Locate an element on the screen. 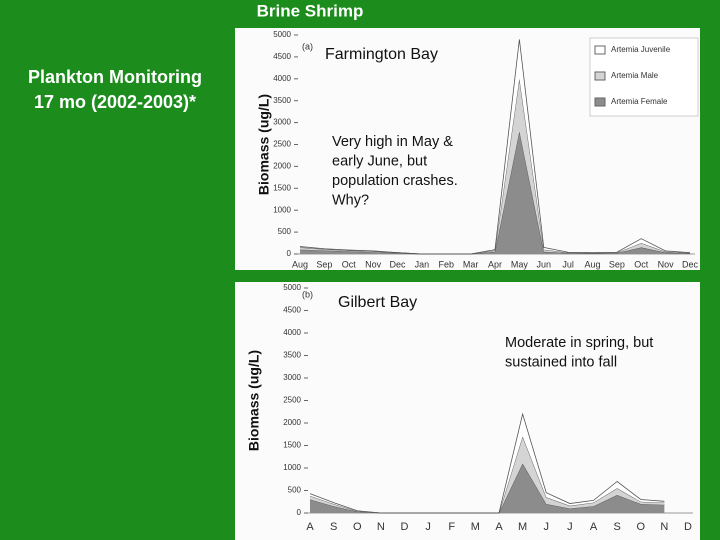 The width and height of the screenshot is (720, 540). slide-title: Brine Shrimp is located at coordinates (310, 10).